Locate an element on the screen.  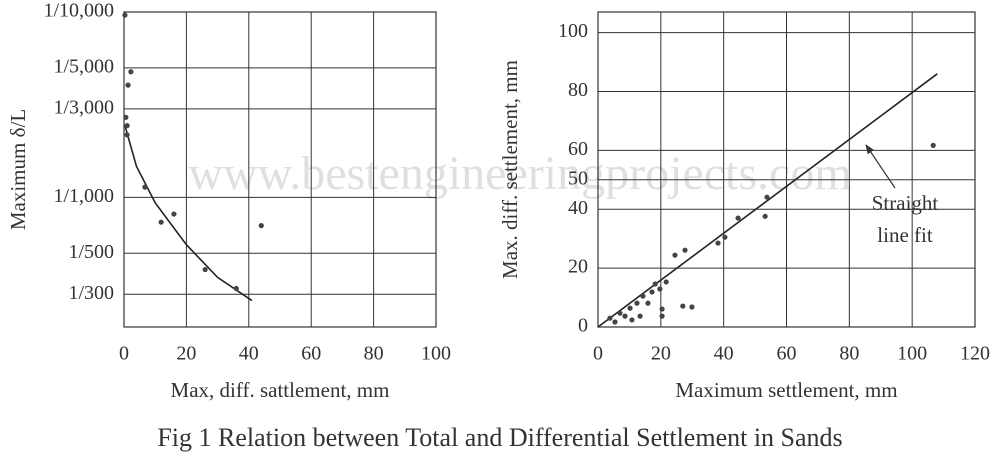
y-tick-label: 20 is located at coordinates (578, 267).